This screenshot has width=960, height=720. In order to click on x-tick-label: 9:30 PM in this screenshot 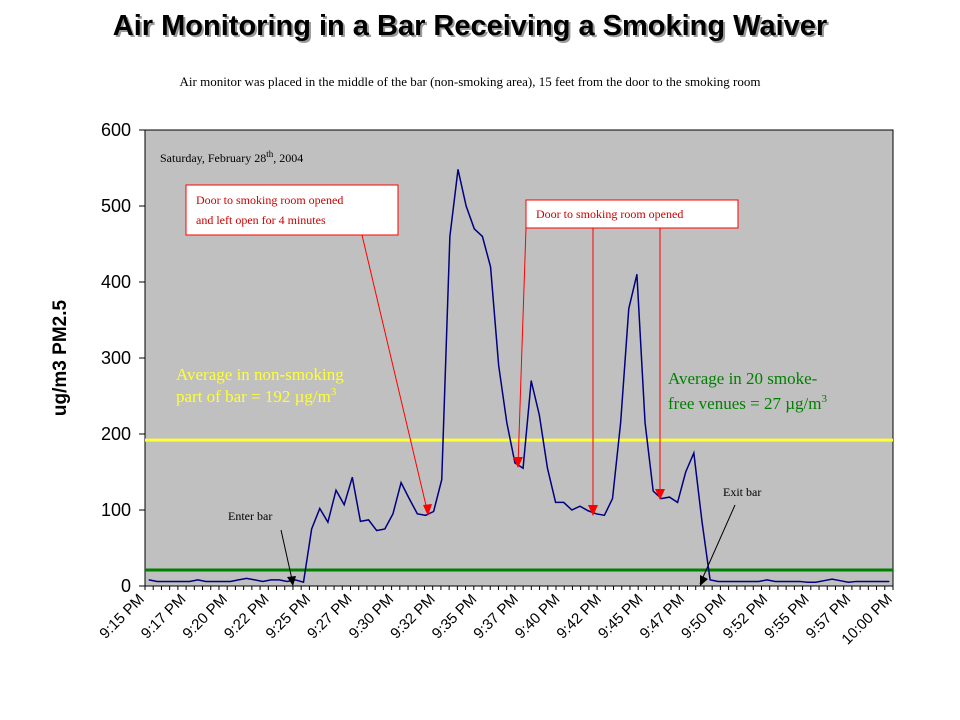, I will do `click(372, 617)`.